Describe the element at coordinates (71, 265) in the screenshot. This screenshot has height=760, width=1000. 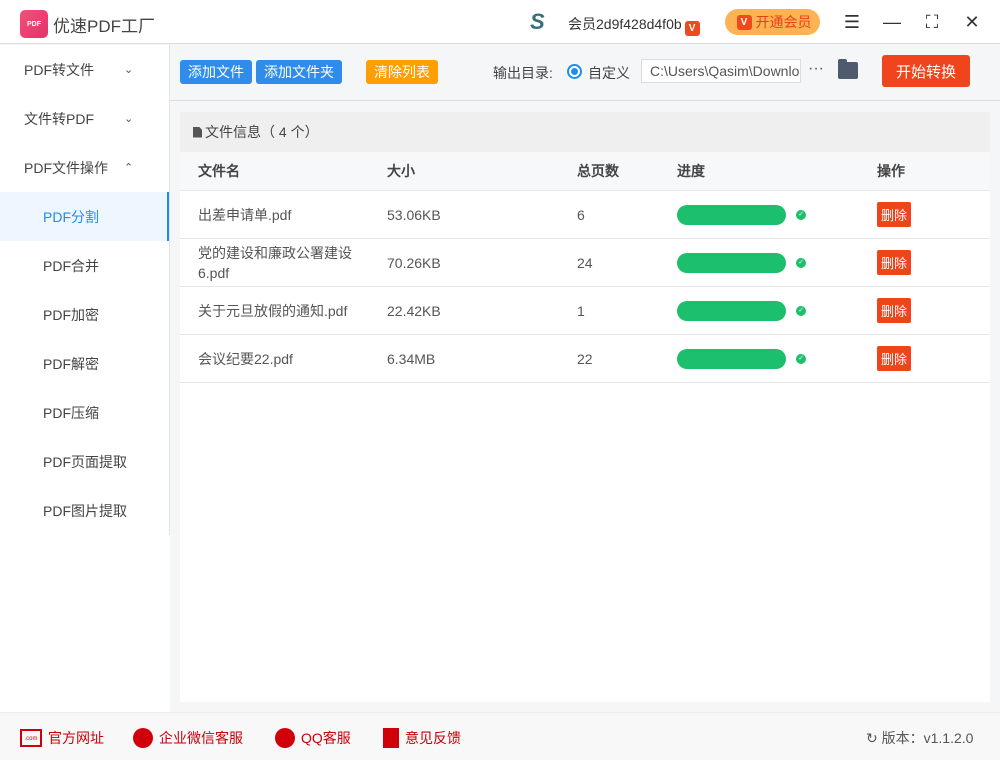
I see `sidebar-item-pdf-merge: PDF合并` at that location.